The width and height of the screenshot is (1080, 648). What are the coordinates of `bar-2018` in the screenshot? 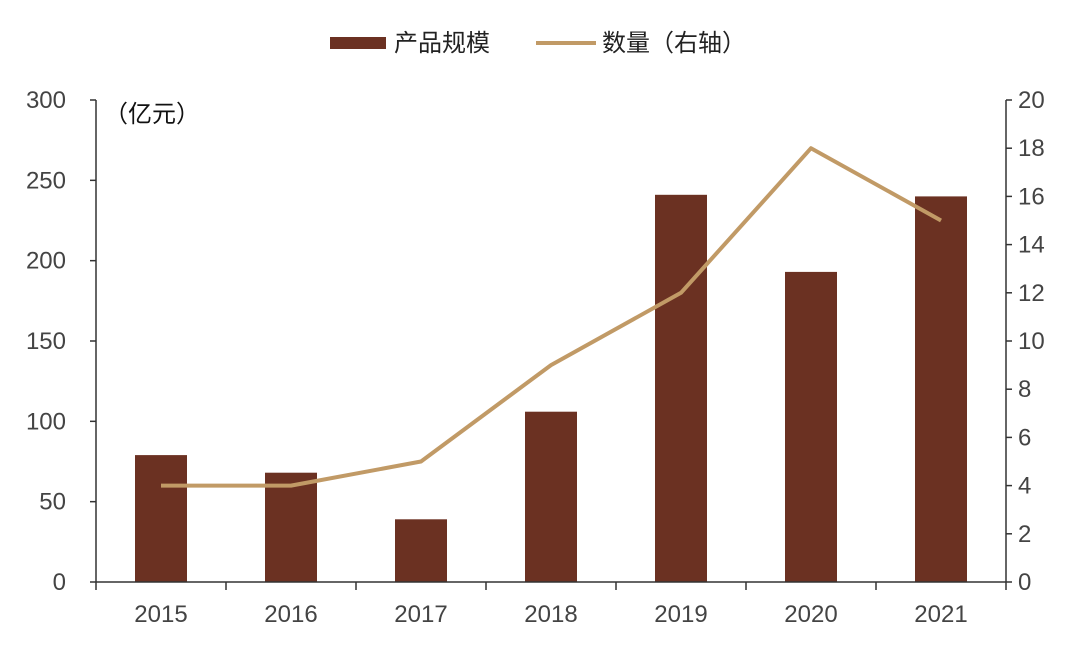 It's located at (551, 496).